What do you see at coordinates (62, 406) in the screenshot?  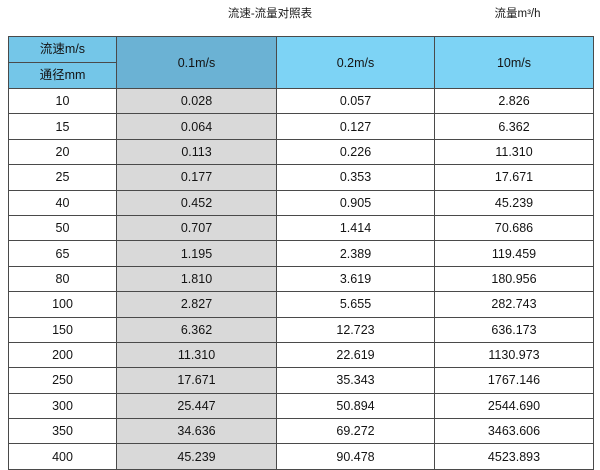 I see `cell-nominal-diameter: 300` at bounding box center [62, 406].